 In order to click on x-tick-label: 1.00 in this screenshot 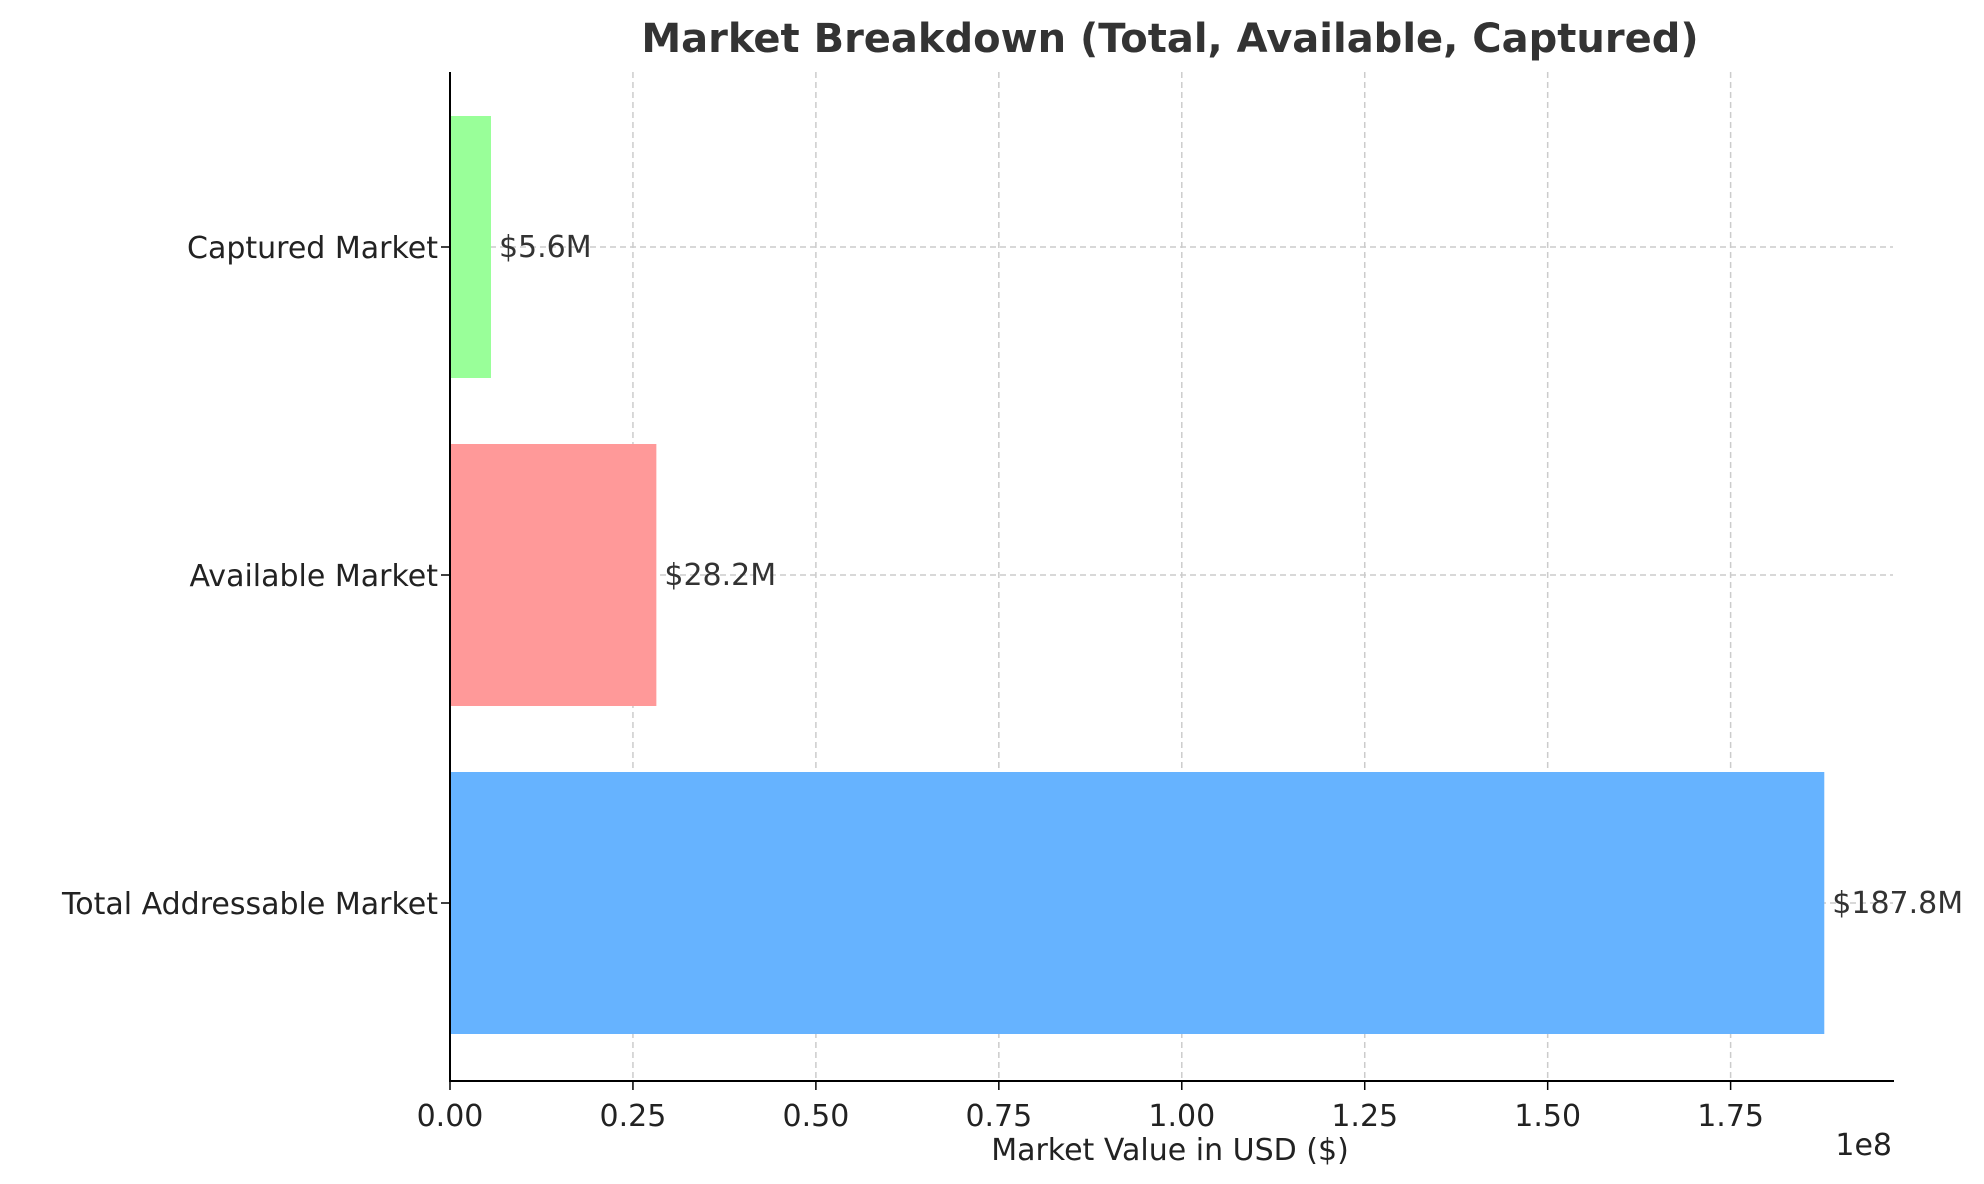, I will do `click(1181, 1116)`.